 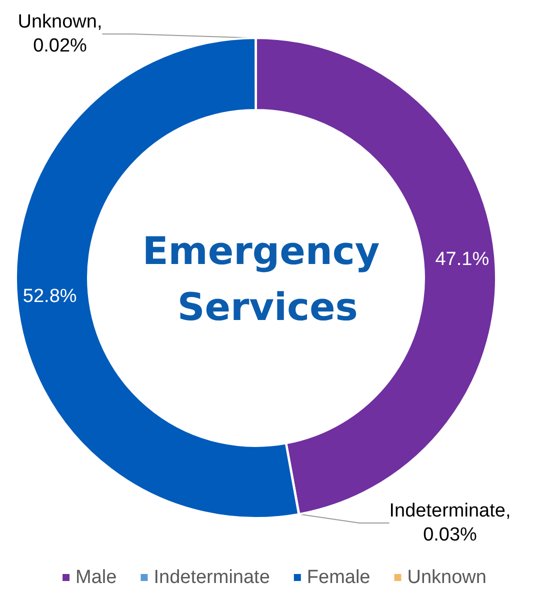 What do you see at coordinates (338, 577) in the screenshot?
I see `legend-label: Female` at bounding box center [338, 577].